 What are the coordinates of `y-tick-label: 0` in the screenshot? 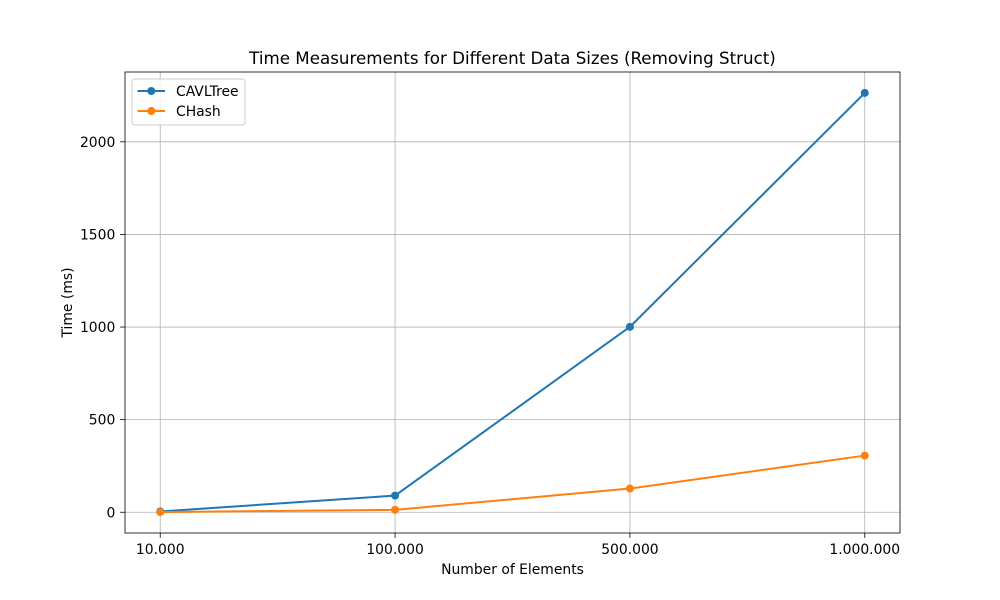 It's located at (110, 513).